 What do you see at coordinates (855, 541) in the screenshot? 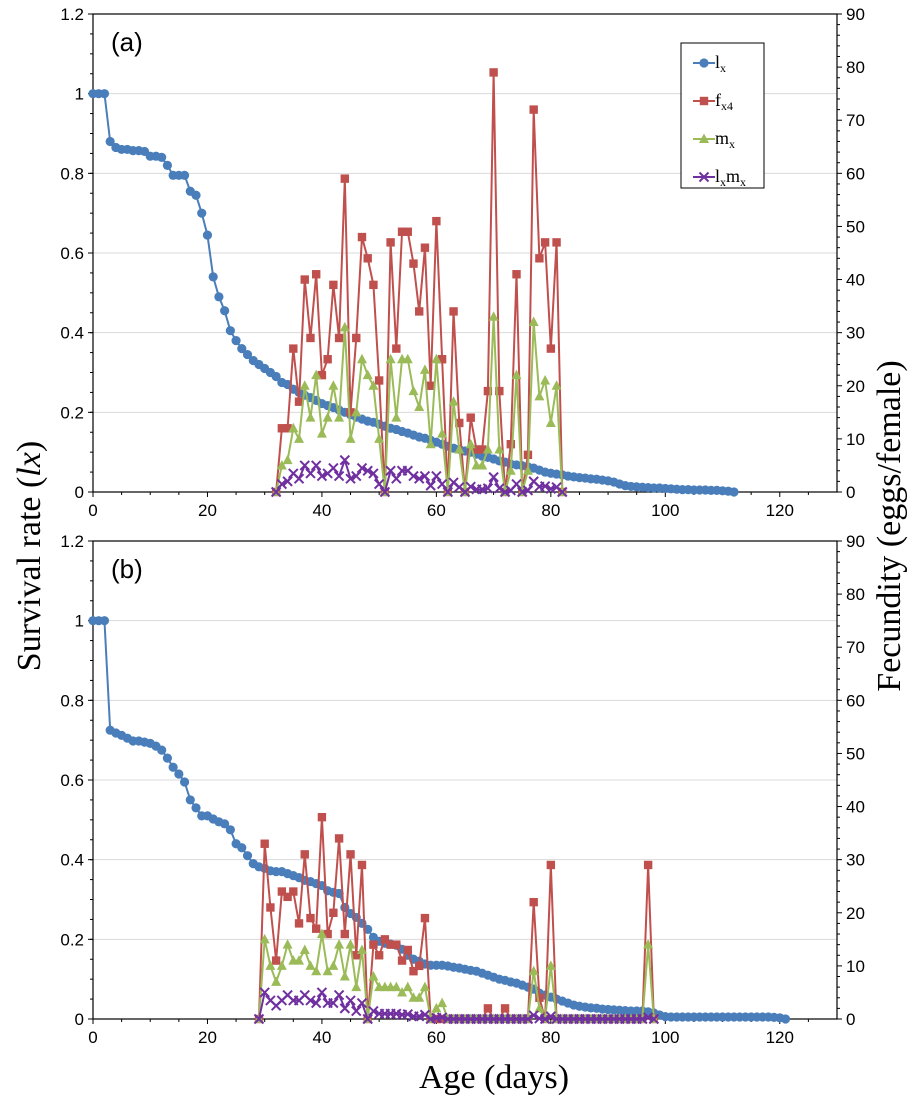
I see `y-tick-label-right: 90` at bounding box center [855, 541].